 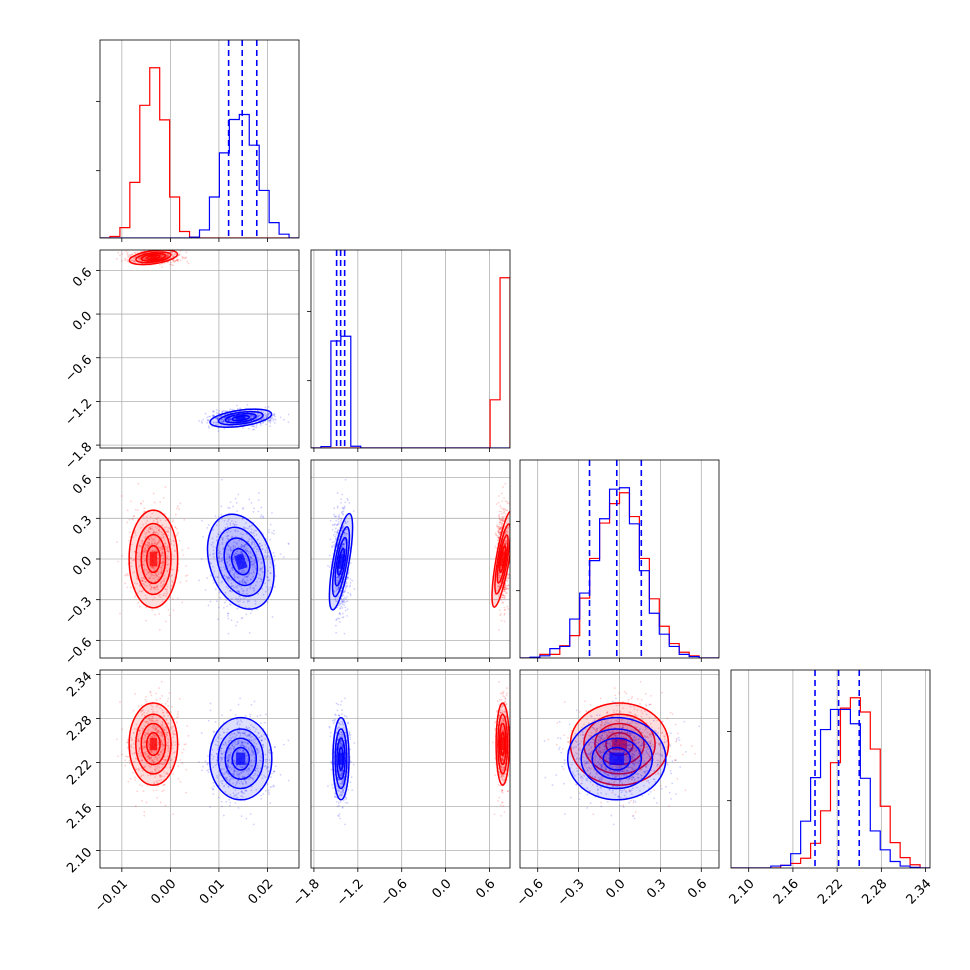 I want to click on contours-red, so click(x=153, y=559).